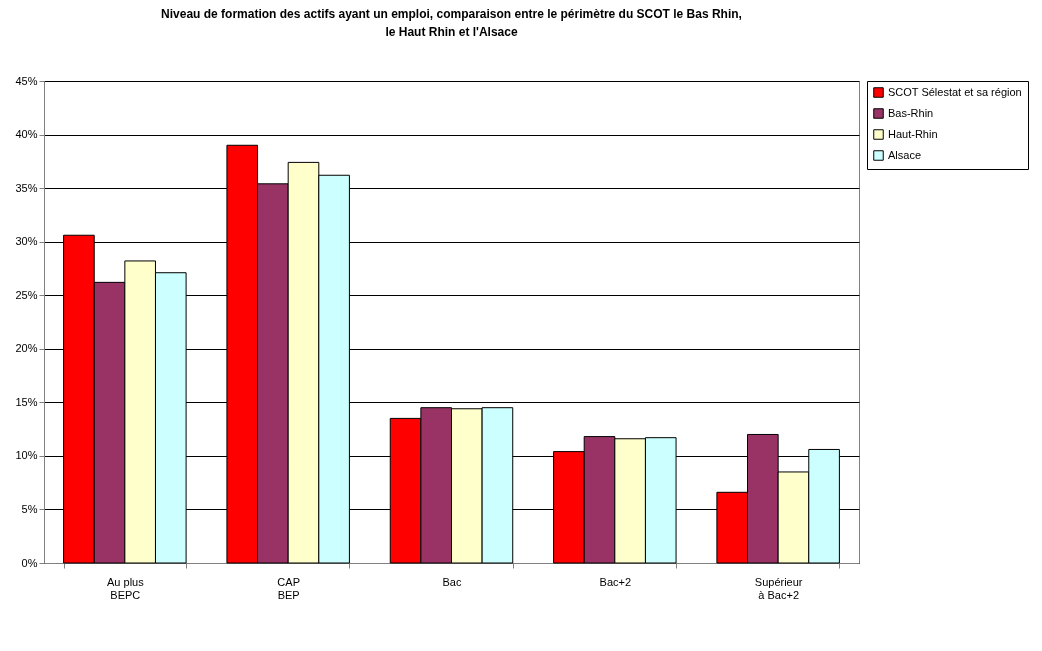 The width and height of the screenshot is (1042, 651). I want to click on y-tick-label: 25%, so click(26, 294).